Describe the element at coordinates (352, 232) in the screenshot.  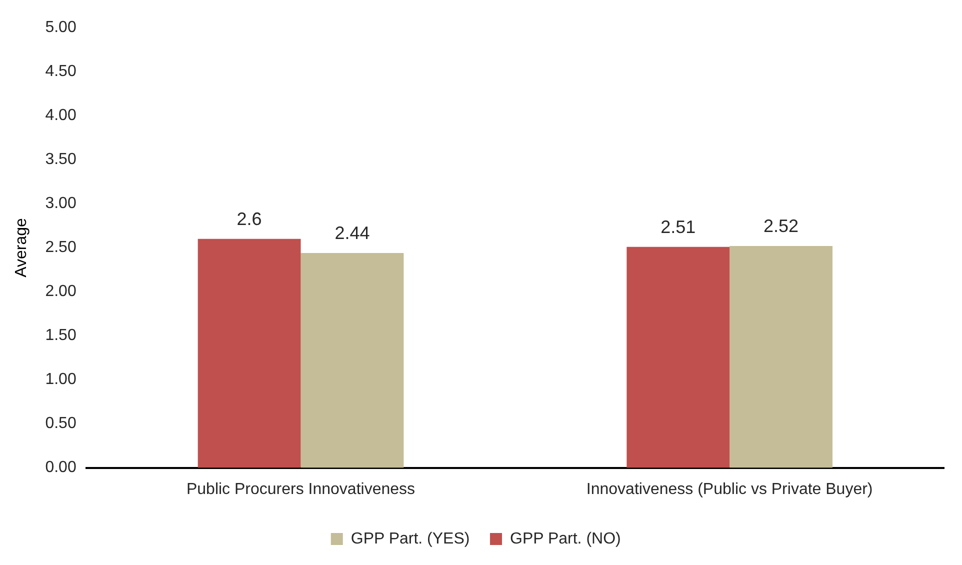
I see `data-label: 2.44` at that location.